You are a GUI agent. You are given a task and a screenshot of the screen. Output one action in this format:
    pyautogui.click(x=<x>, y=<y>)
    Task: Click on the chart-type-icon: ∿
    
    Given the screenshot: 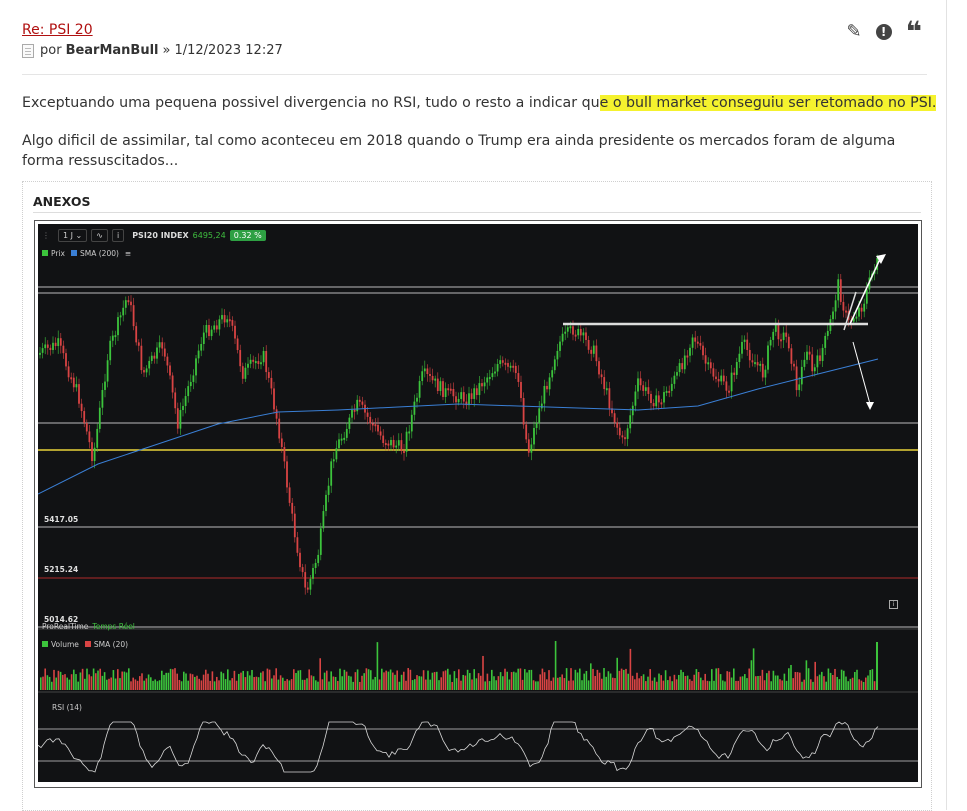 What is the action you would take?
    pyautogui.click(x=99, y=235)
    